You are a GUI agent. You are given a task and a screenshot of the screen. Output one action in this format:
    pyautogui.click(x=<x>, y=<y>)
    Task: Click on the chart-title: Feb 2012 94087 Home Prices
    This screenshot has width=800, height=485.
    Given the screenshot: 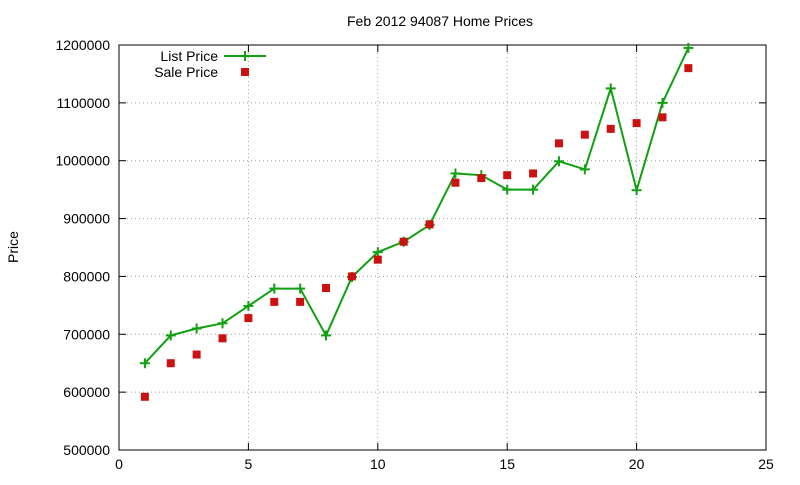 What is the action you would take?
    pyautogui.click(x=440, y=21)
    